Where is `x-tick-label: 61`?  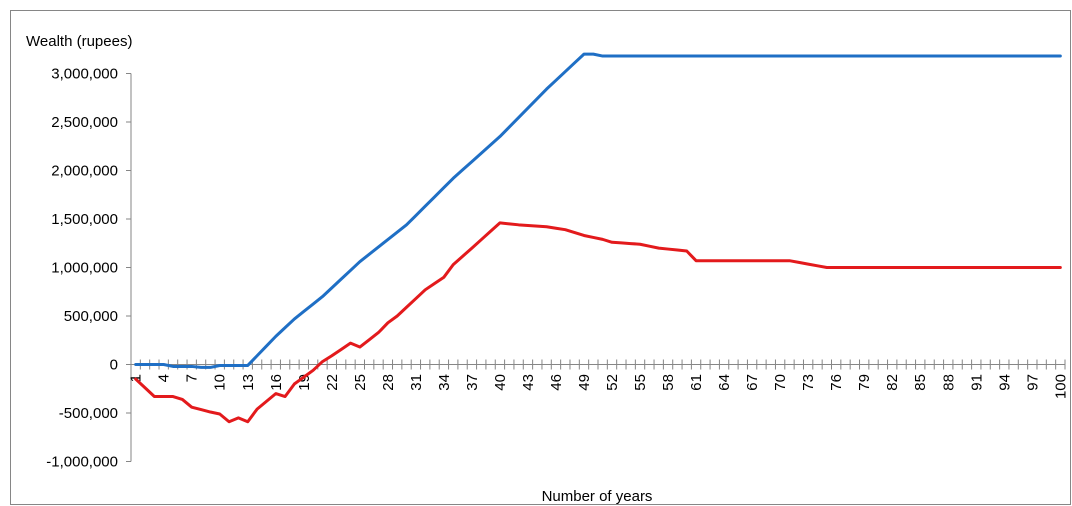 x-tick-label: 61 is located at coordinates (696, 382).